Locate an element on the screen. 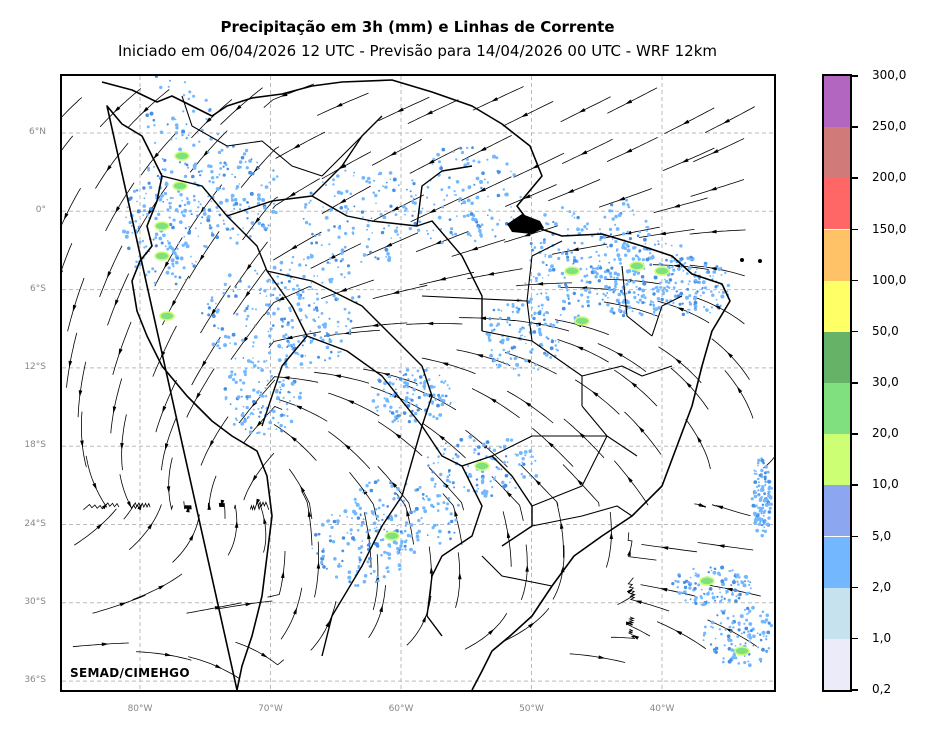  colorbar-label: 100,0 is located at coordinates (889, 279).